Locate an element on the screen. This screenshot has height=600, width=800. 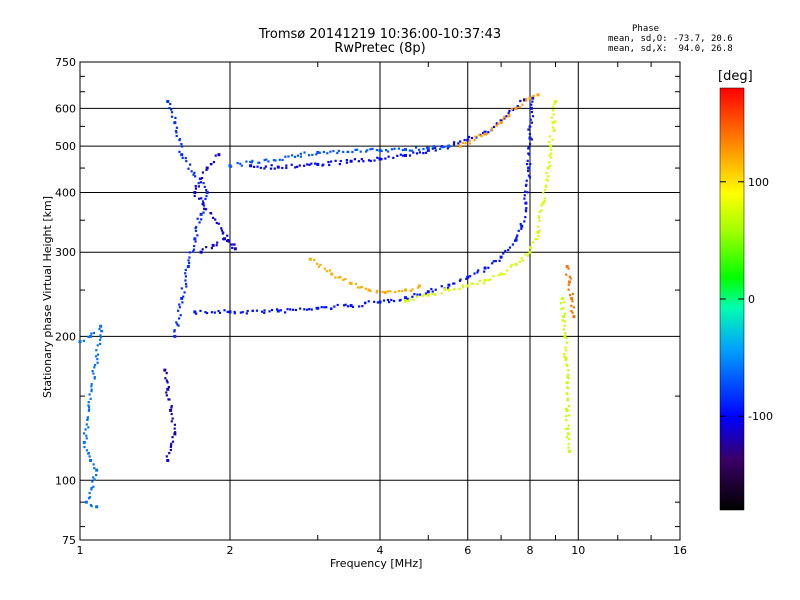
colorbar-tick-label: -100 is located at coordinates (760, 416).